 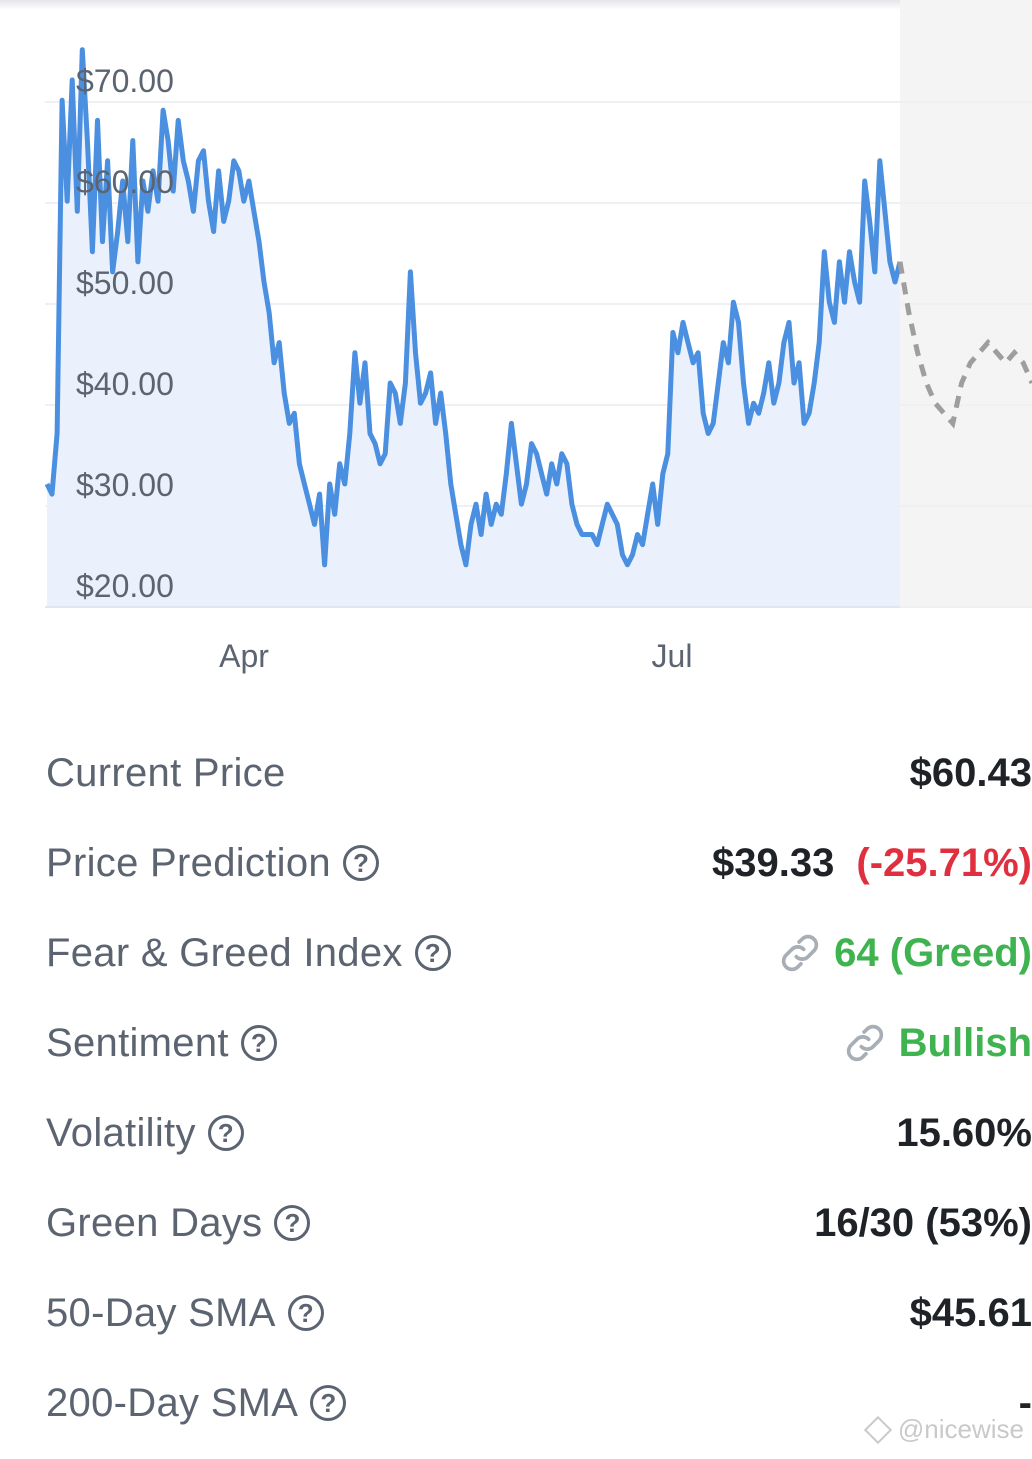 What do you see at coordinates (878, 1429) in the screenshot?
I see `watermark-logo-icon` at bounding box center [878, 1429].